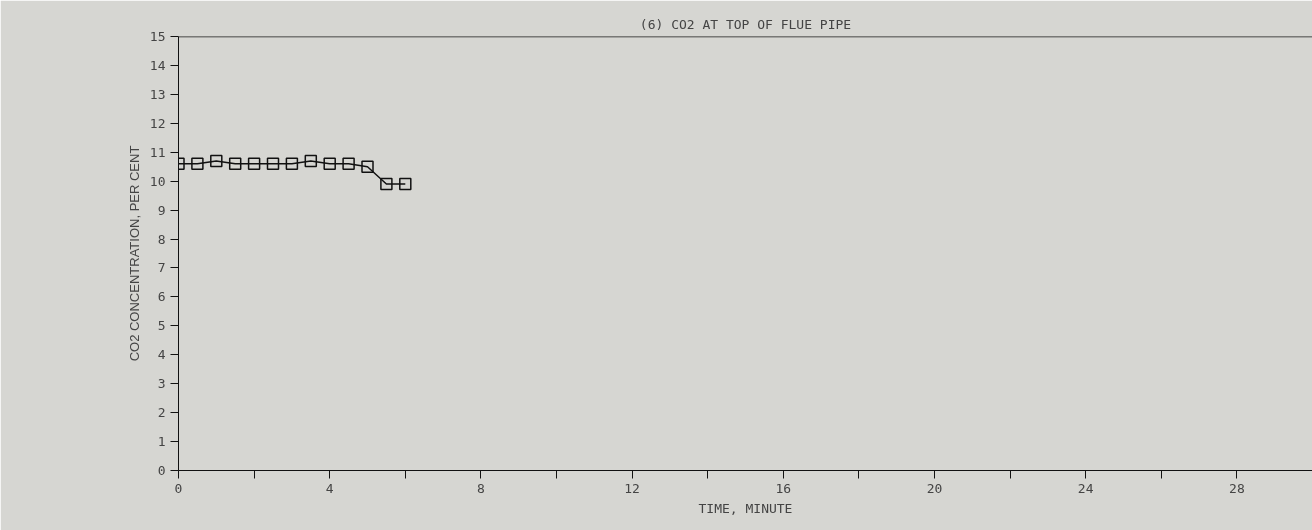  Describe the element at coordinates (157, 94) in the screenshot. I see `y-tick-label: 13` at that location.